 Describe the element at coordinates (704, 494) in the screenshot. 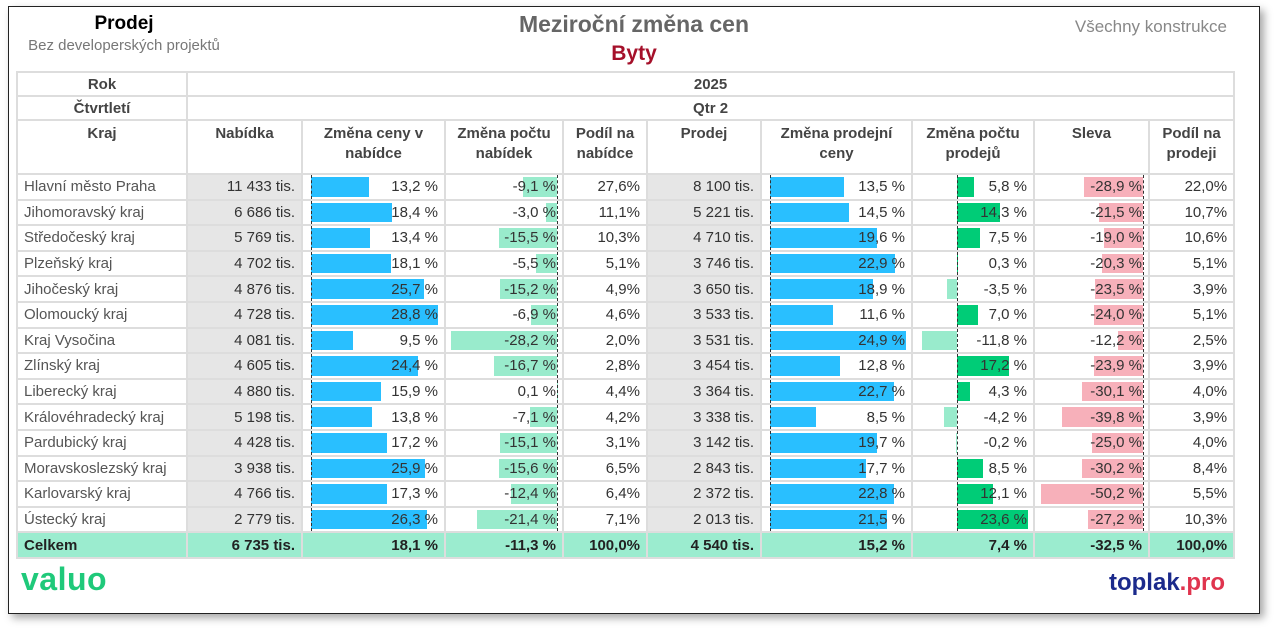

I see `cell-prodej: 2 372 tis.` at that location.